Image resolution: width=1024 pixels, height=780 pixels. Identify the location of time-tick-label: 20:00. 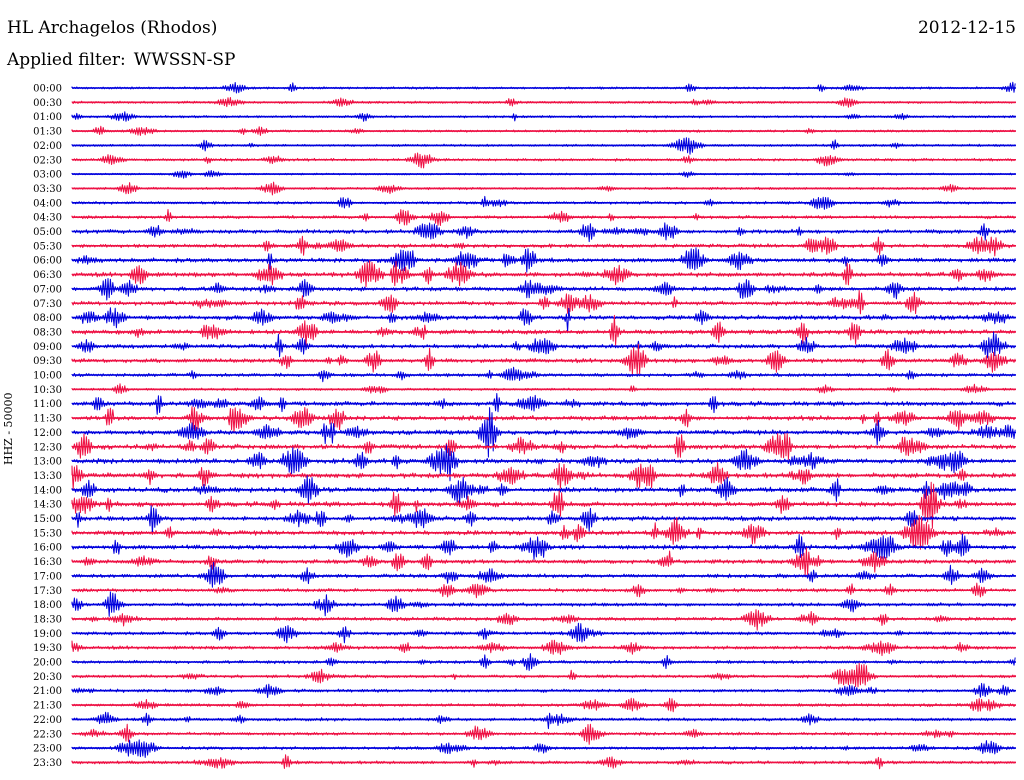
(47, 663).